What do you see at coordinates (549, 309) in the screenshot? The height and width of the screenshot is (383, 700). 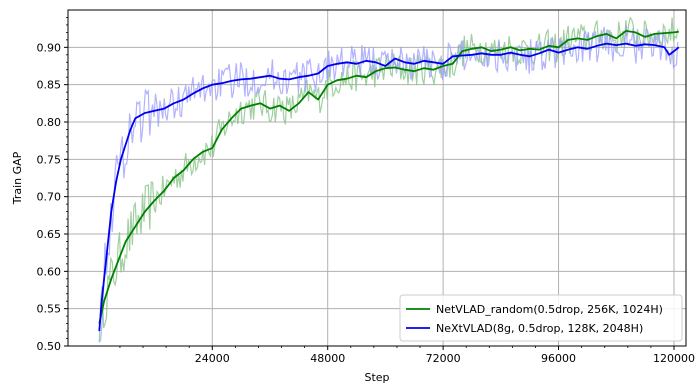 I see `legend-label: NetVLAD_random(0.5drop, 256K, 1024H)` at bounding box center [549, 309].